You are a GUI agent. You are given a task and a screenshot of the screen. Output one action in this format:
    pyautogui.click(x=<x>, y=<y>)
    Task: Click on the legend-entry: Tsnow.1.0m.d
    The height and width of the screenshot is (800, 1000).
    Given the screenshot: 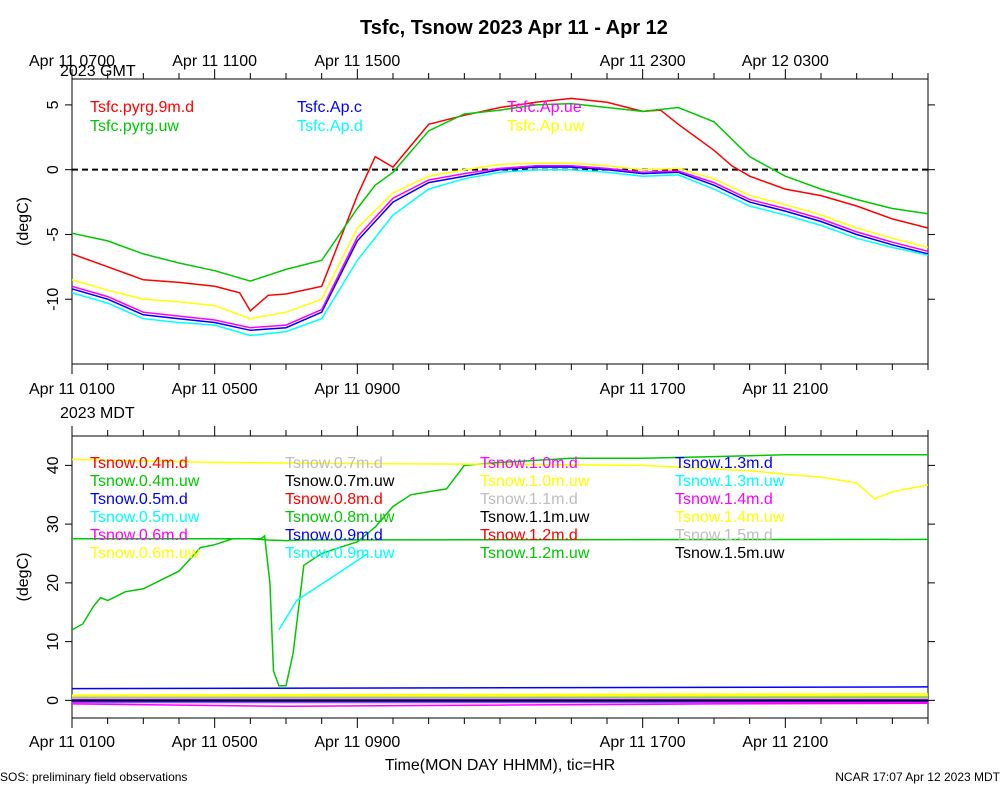 What is the action you would take?
    pyautogui.click(x=529, y=463)
    